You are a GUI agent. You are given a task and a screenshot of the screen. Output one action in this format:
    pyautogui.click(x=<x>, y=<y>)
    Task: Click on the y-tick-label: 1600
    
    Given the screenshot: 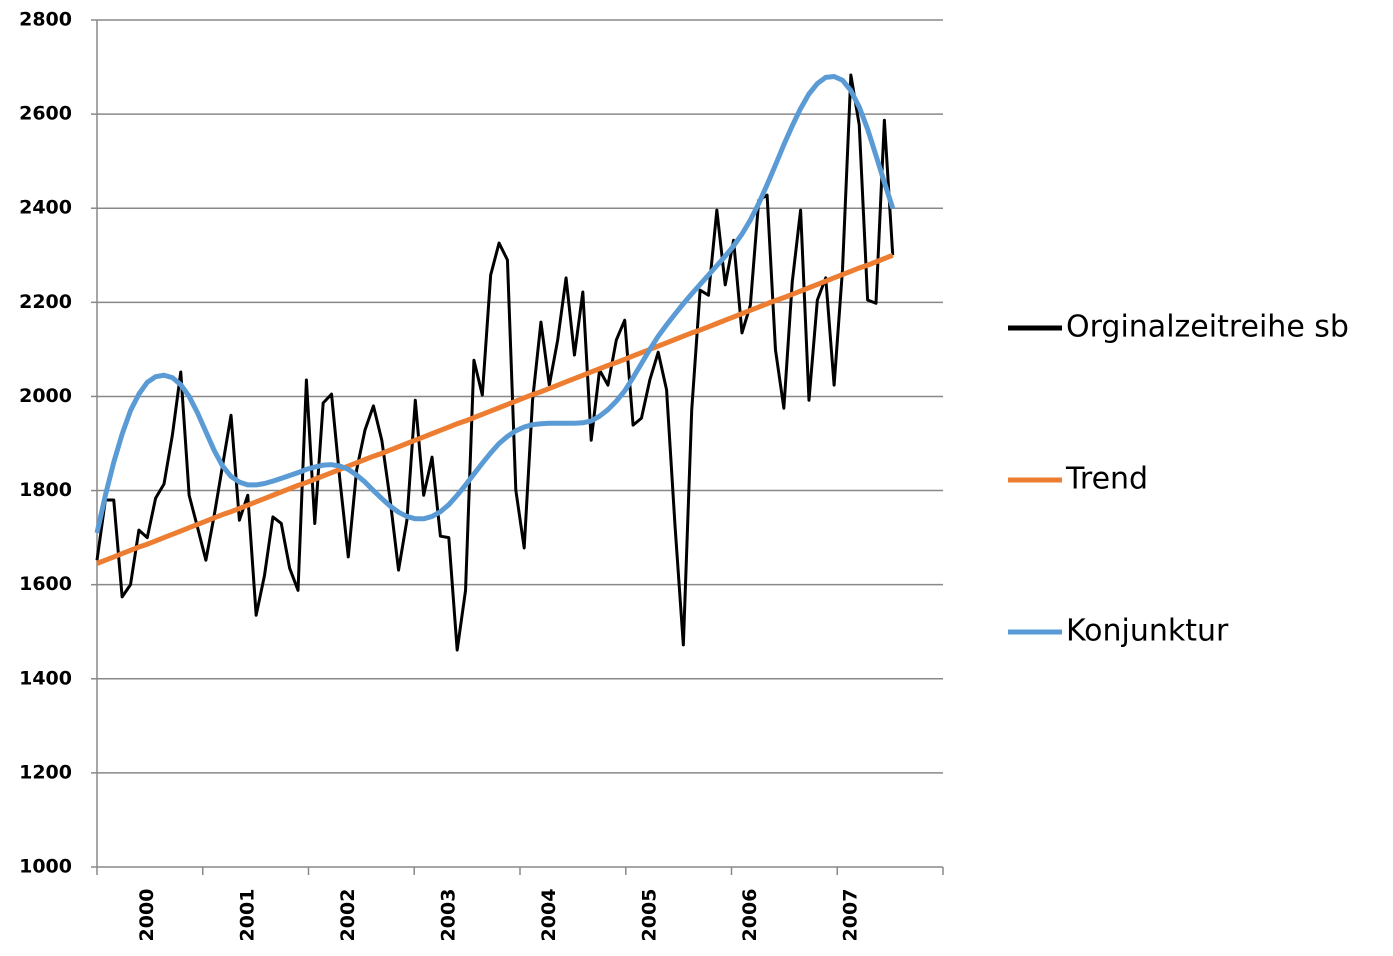 What is the action you would take?
    pyautogui.click(x=45, y=584)
    